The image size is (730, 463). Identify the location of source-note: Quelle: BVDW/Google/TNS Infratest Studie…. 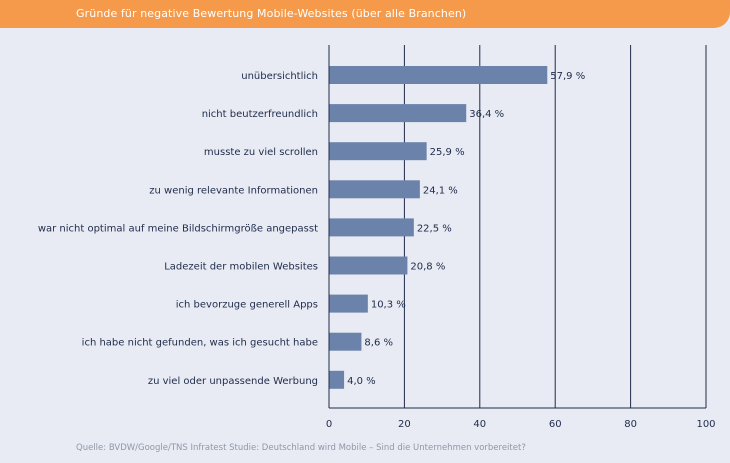
(301, 448).